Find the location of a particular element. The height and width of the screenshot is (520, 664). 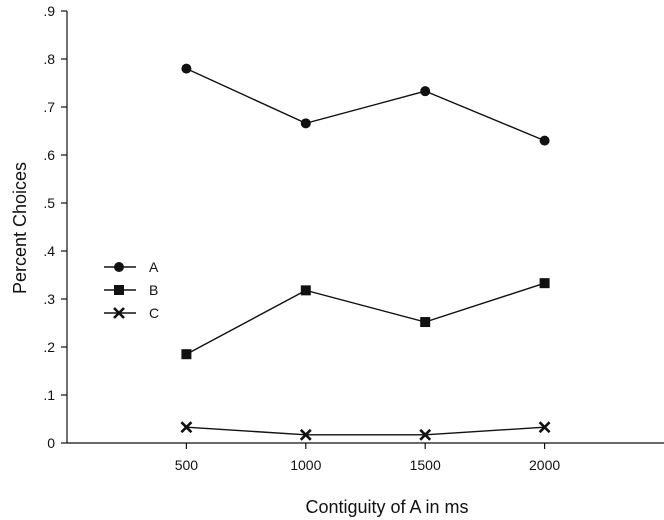

legend-item-b: B is located at coordinates (131, 290).